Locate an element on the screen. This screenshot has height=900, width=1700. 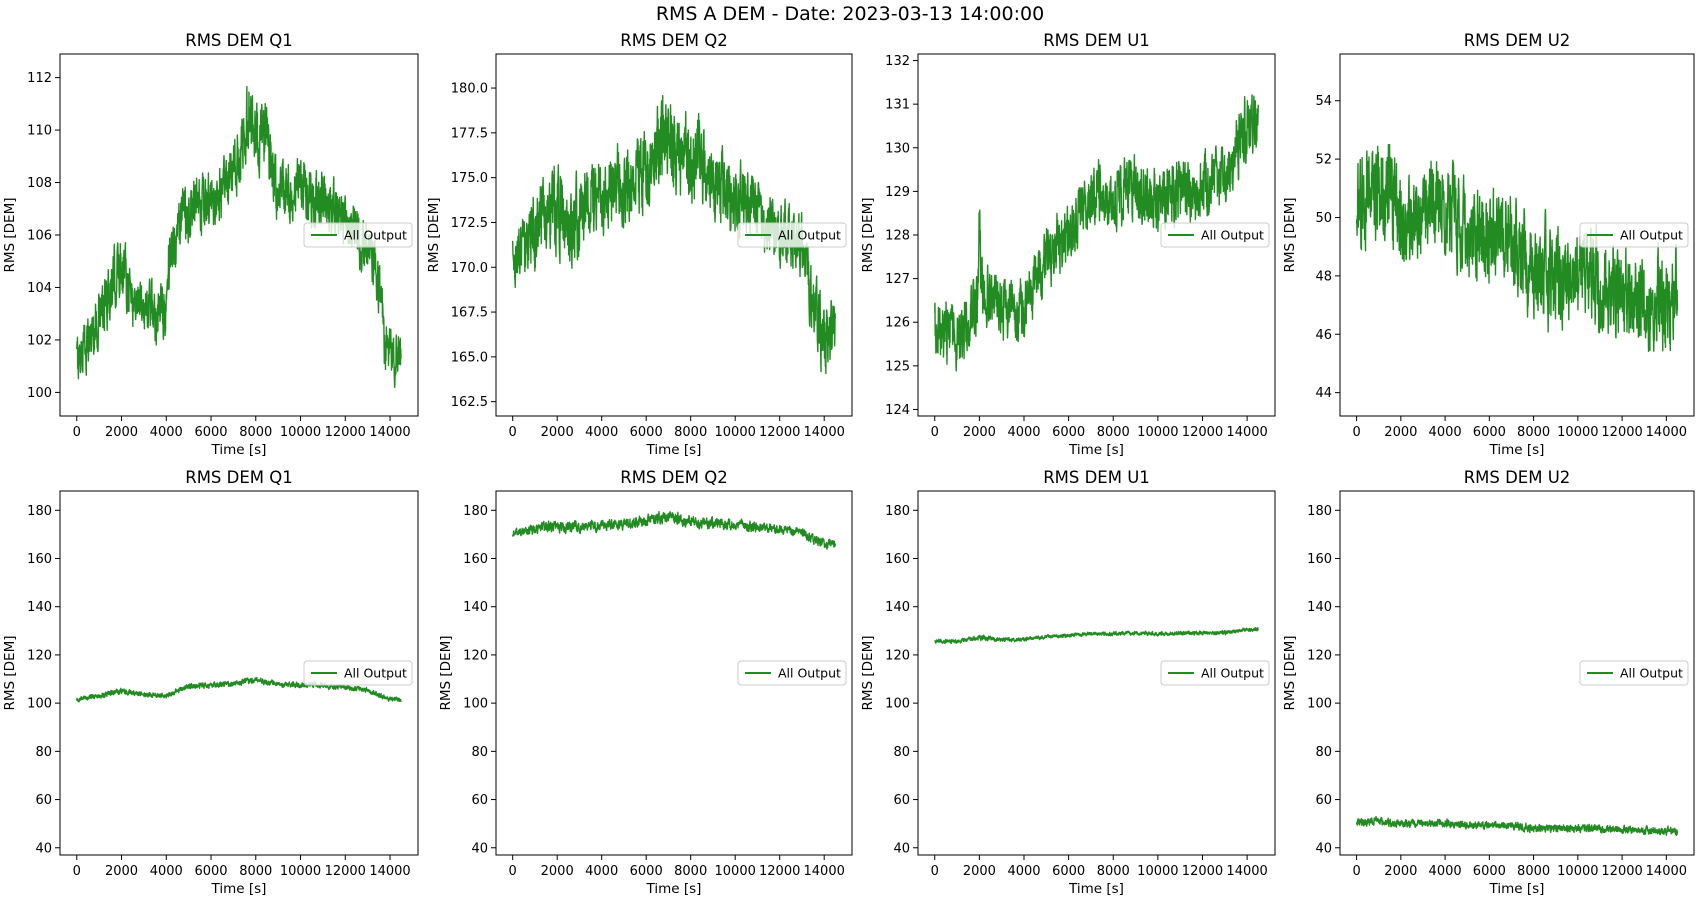
y-tick-label: 40 is located at coordinates (901, 848).